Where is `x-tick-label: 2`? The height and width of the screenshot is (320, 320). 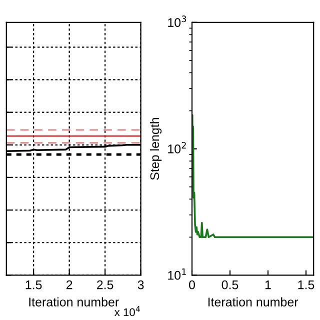
x-tick-label: 2 is located at coordinates (69, 285).